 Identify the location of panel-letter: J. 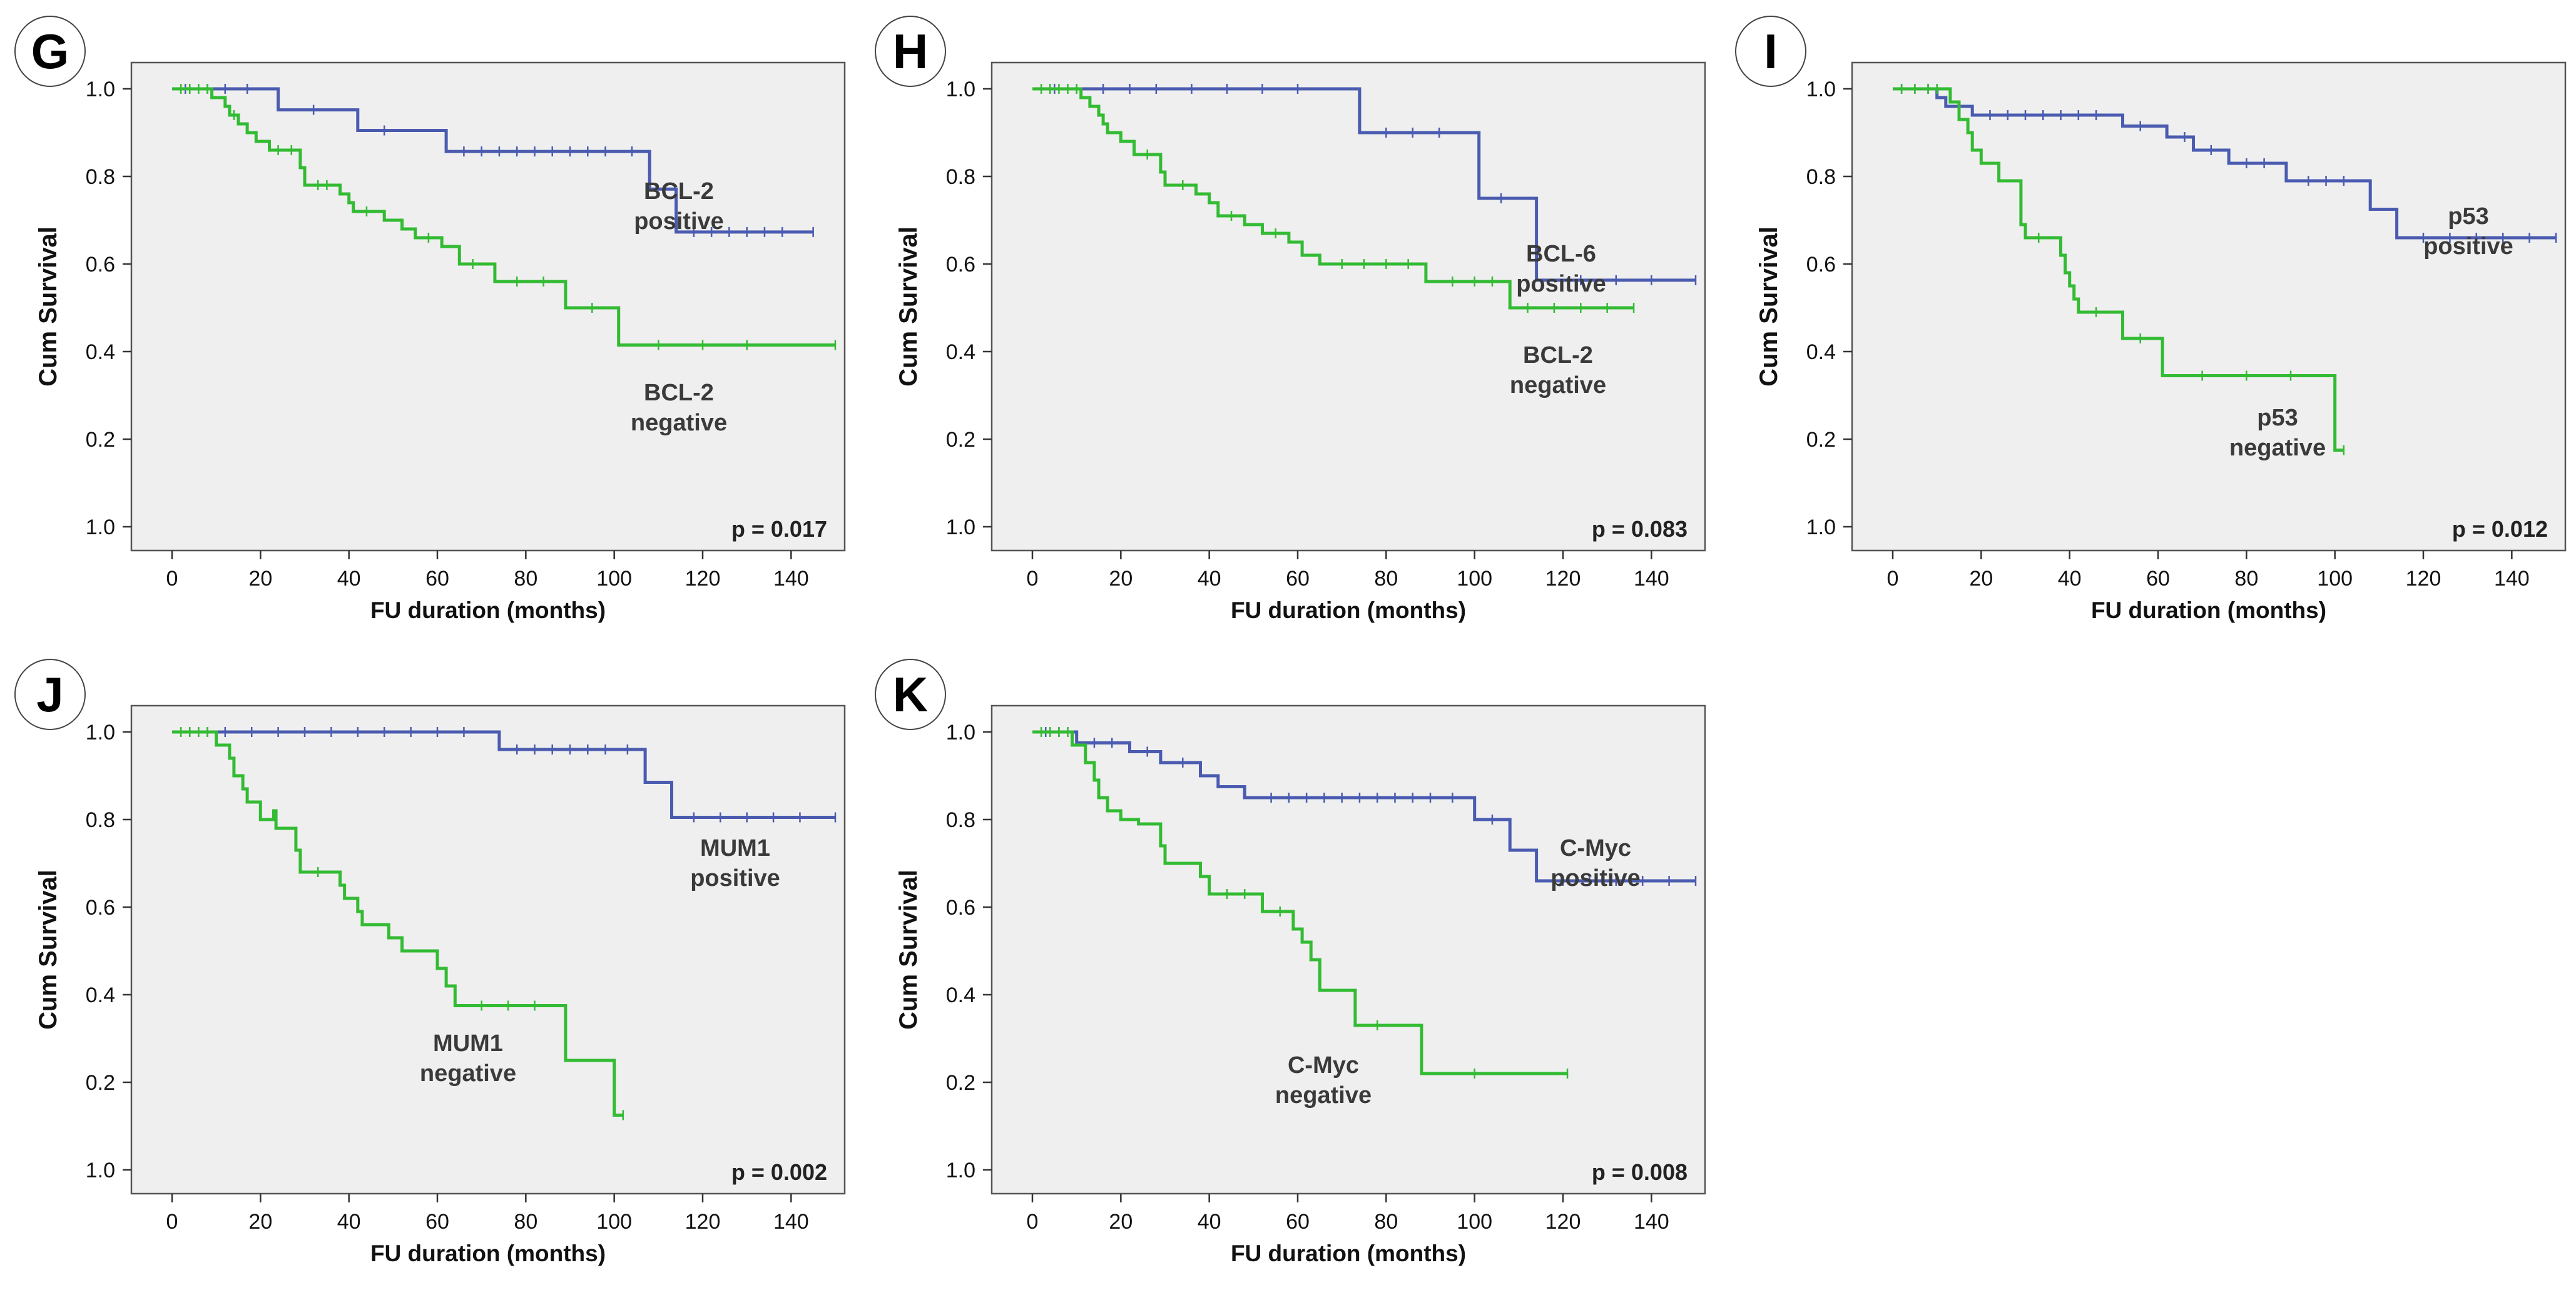
(50, 694).